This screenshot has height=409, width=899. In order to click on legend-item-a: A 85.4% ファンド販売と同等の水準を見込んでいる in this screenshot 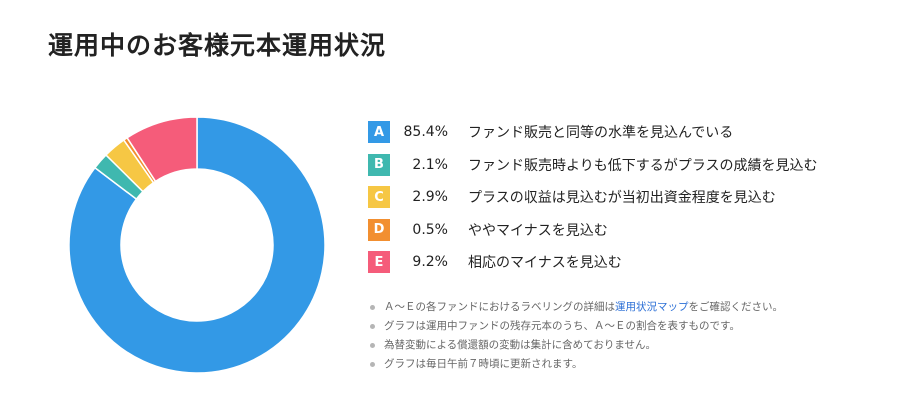, I will do `click(592, 132)`.